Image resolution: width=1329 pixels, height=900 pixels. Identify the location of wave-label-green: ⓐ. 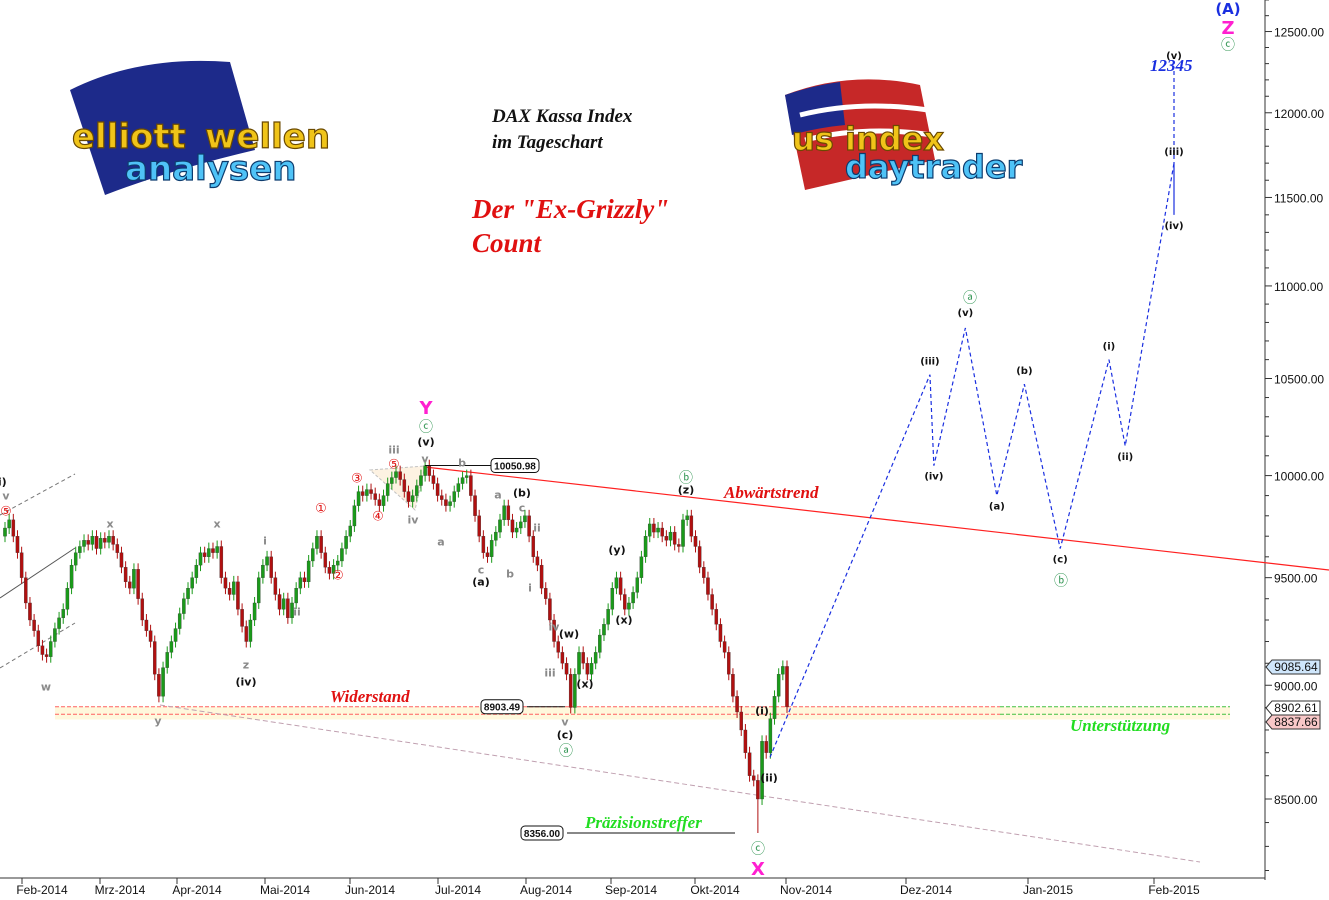
(970, 299).